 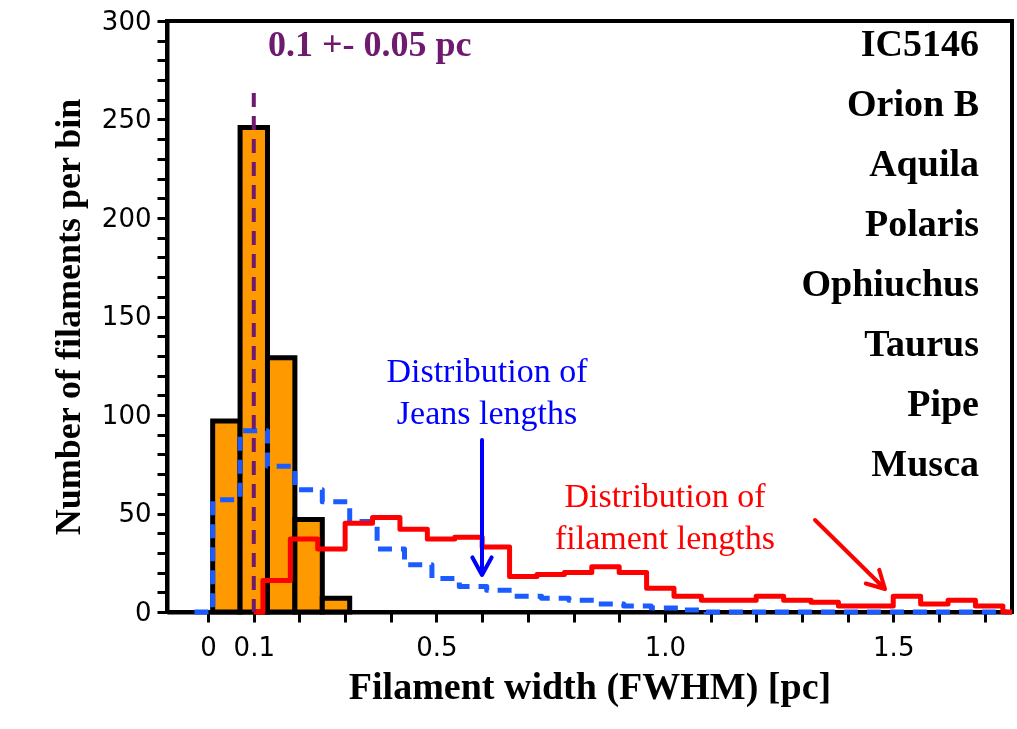 I want to click on annotation: Aquila, so click(x=924, y=163).